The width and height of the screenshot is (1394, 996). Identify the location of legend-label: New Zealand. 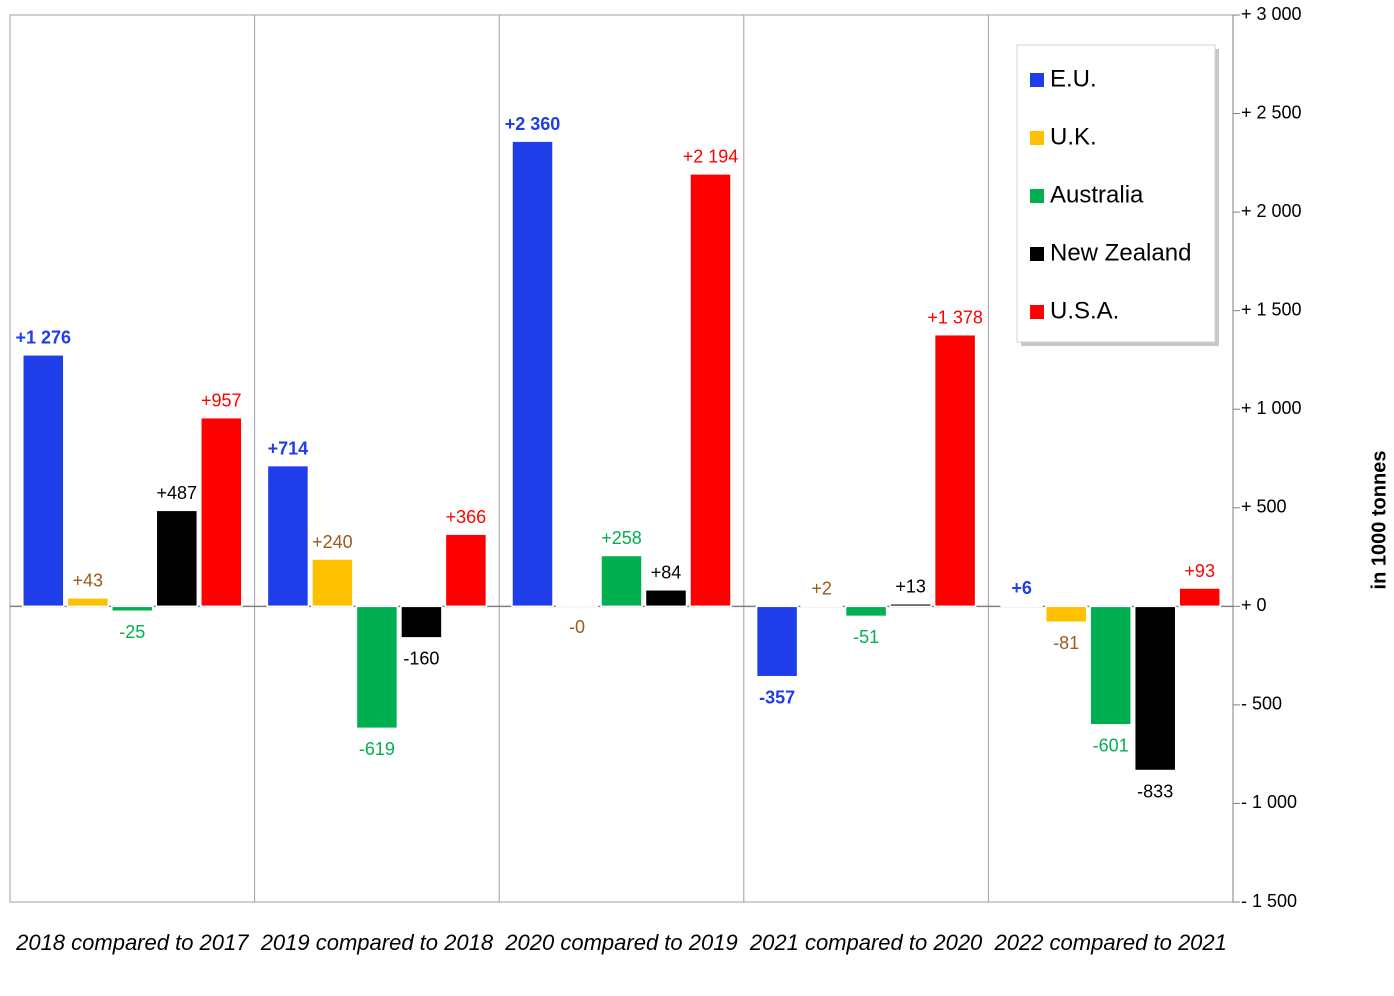
(1120, 252).